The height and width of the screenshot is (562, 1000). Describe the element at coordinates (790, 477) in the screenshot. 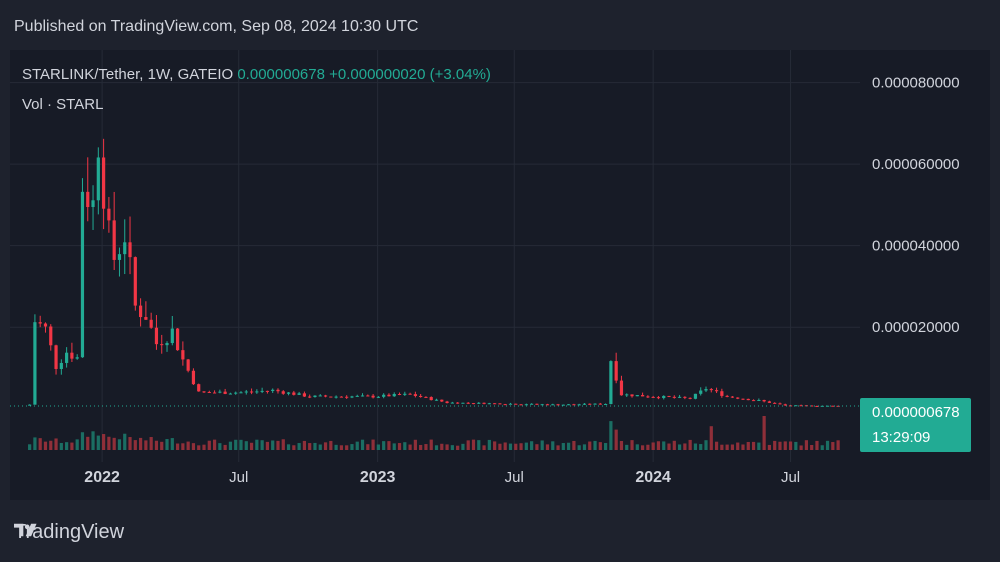

I see `x-tick-label: Jul` at that location.